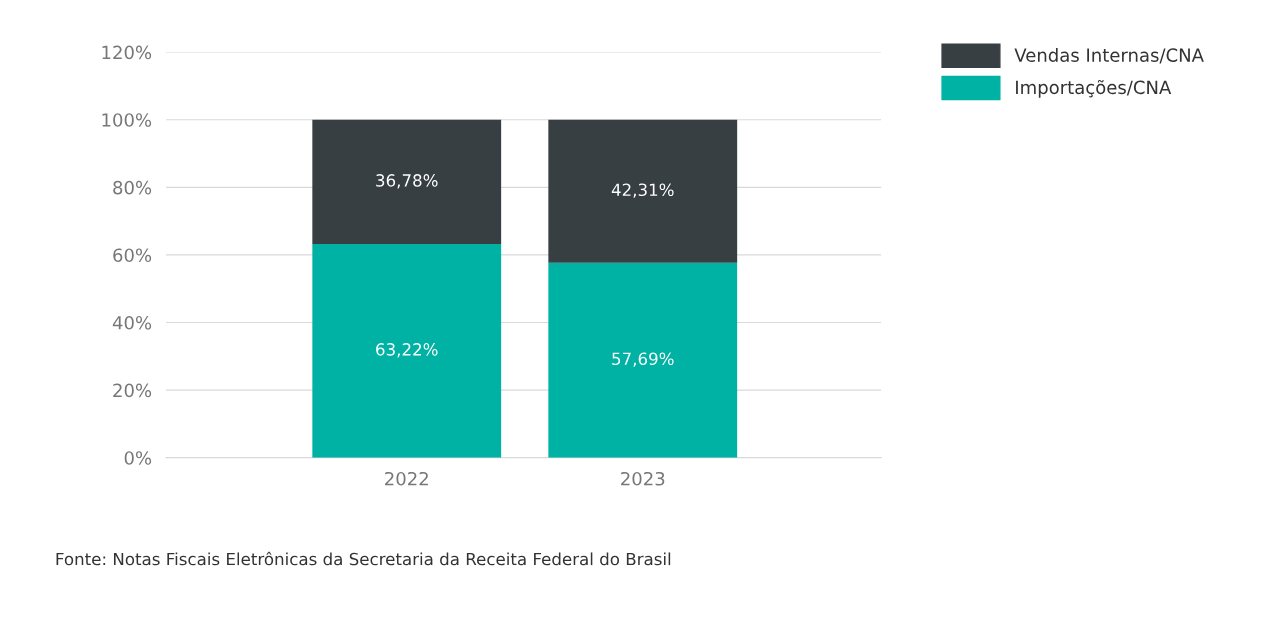 The image size is (1277, 621). Describe the element at coordinates (127, 52) in the screenshot. I see `y-tick-label: 120%` at that location.